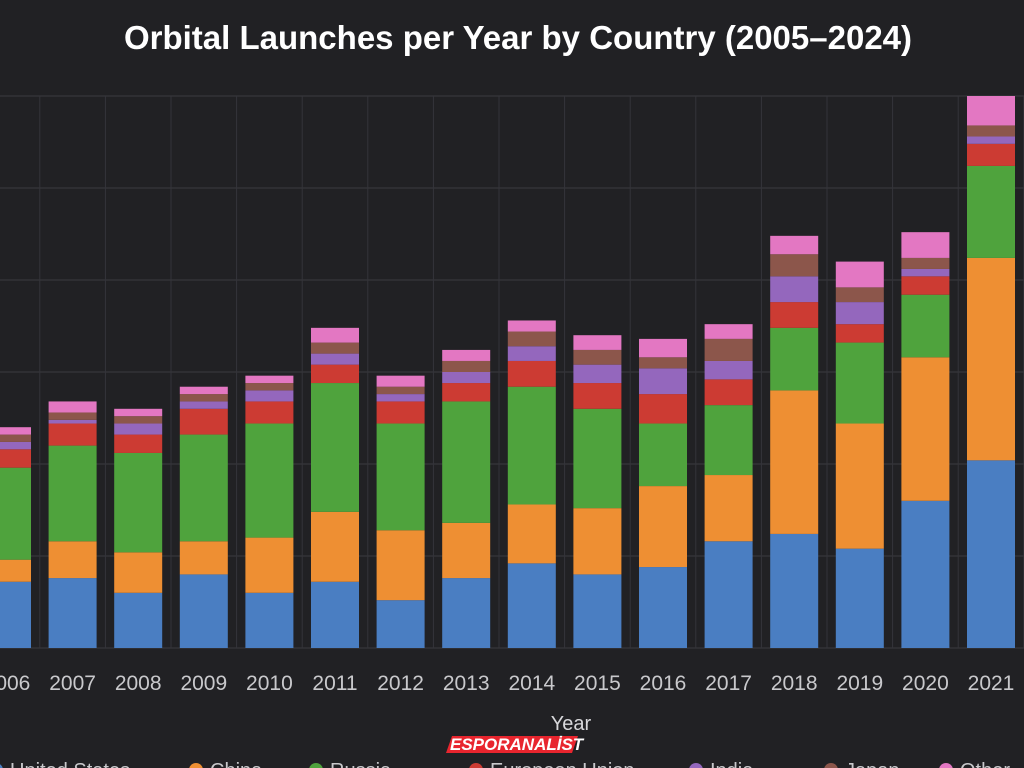  I want to click on x-tick-label-2009: 2009, so click(203, 683).